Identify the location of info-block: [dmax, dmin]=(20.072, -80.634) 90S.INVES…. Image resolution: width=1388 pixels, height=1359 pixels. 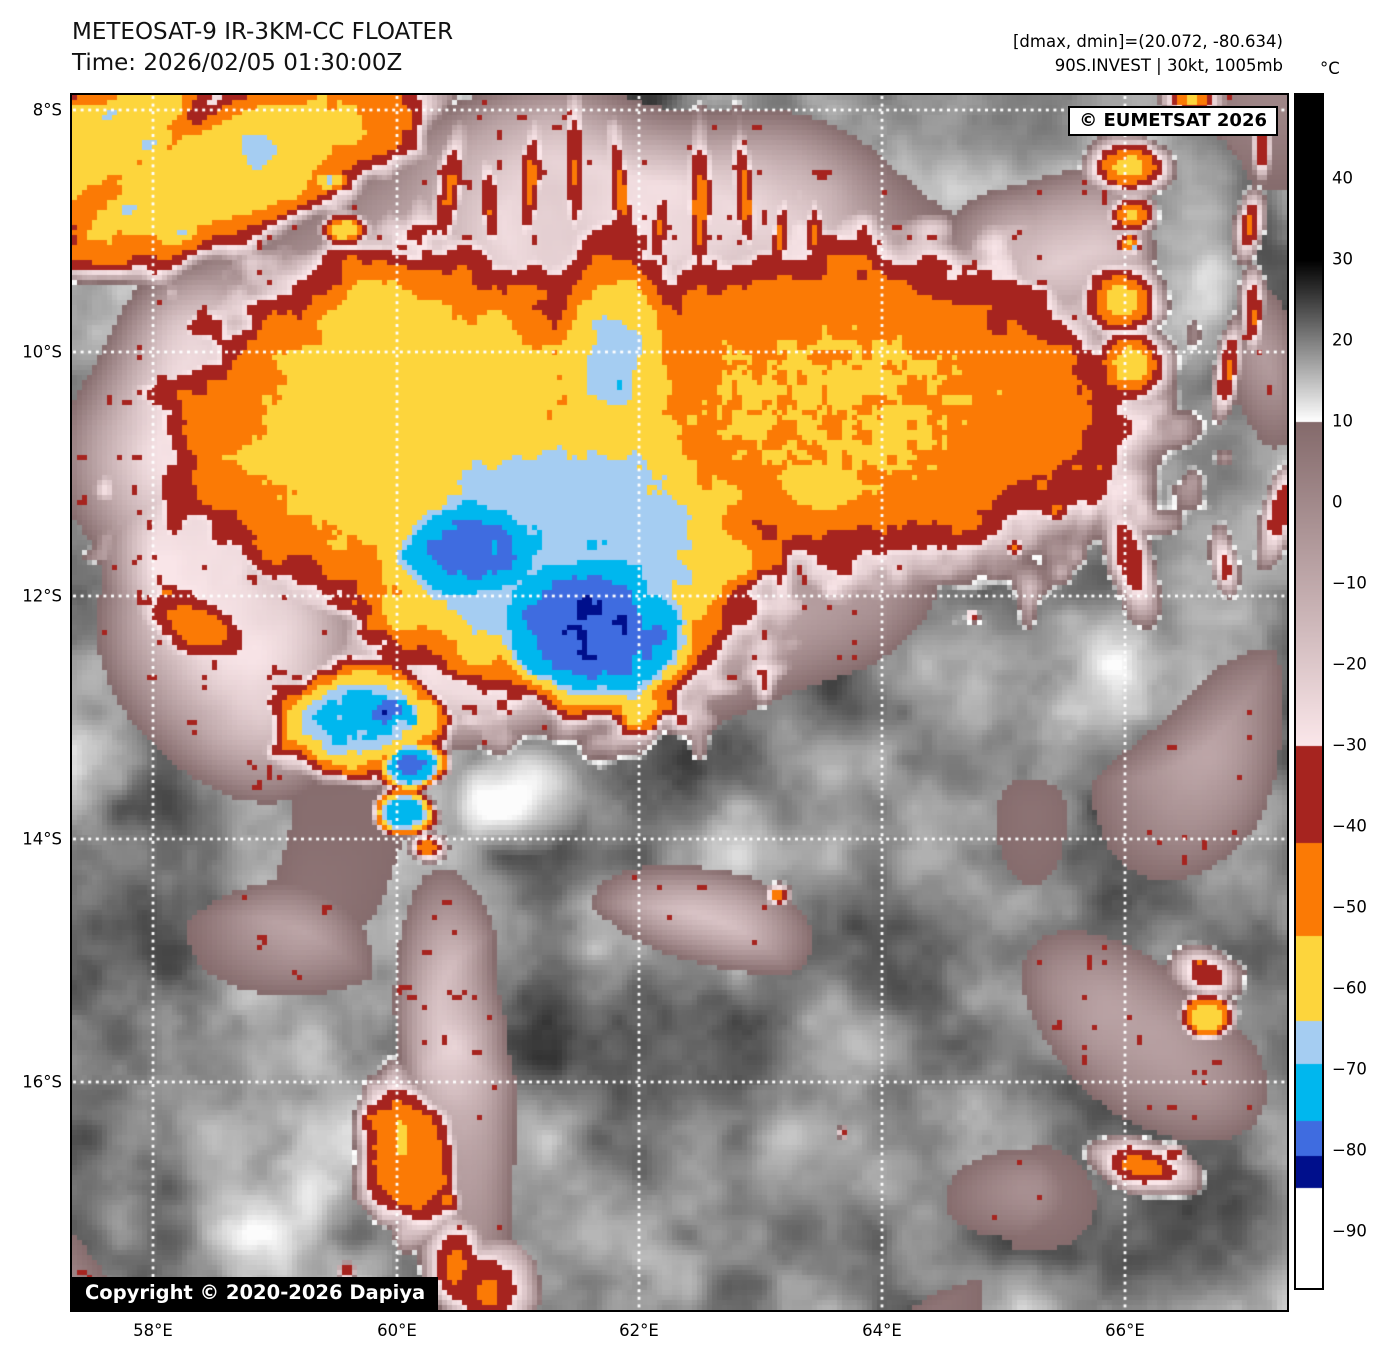
(1148, 54).